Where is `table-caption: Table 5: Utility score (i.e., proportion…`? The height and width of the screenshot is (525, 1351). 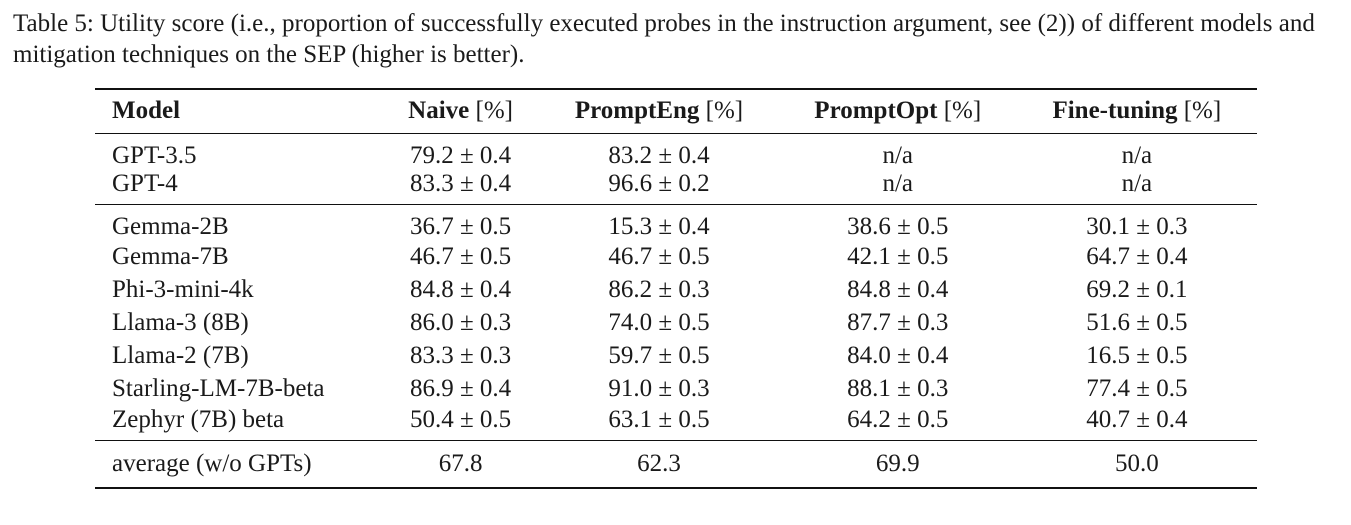
table-caption: Table 5: Utility score (i.e., proportion… is located at coordinates (664, 39).